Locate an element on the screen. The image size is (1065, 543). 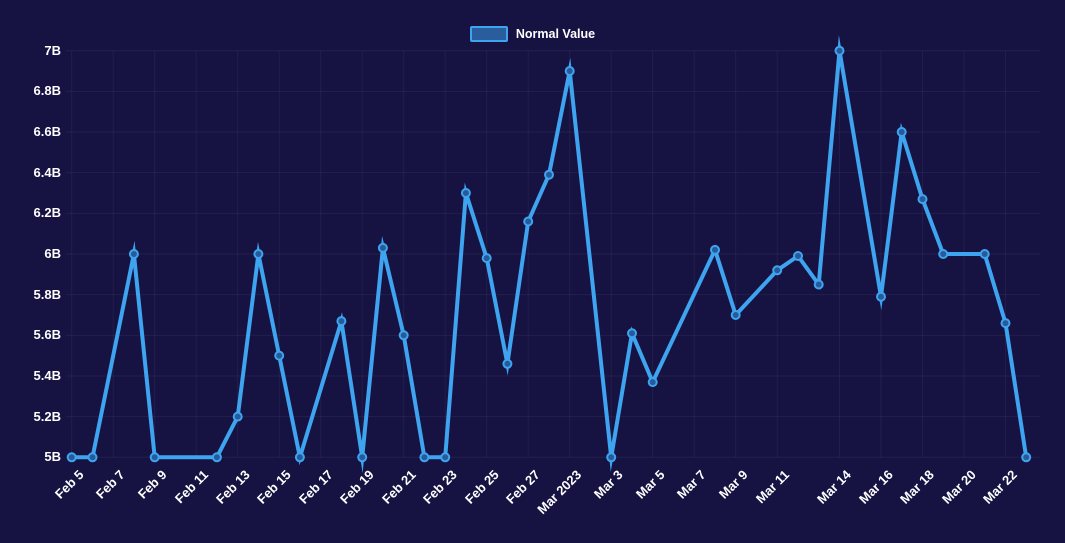
y-axis-label: 6.4B is located at coordinates (47, 172).